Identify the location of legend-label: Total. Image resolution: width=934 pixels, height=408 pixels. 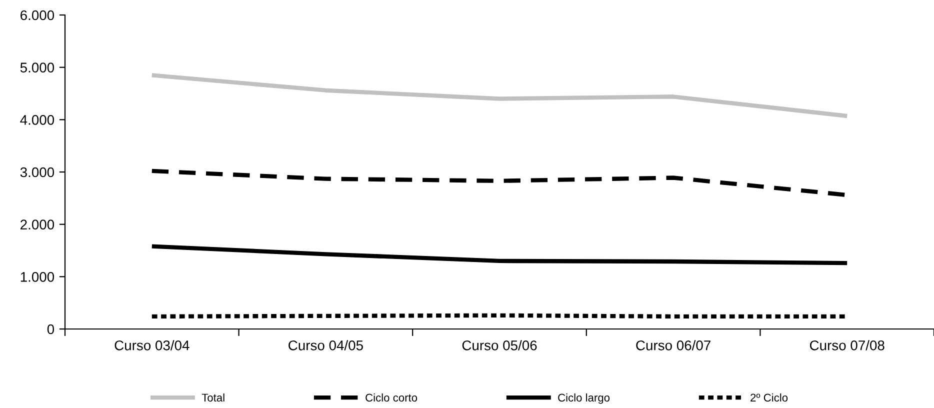
(213, 397).